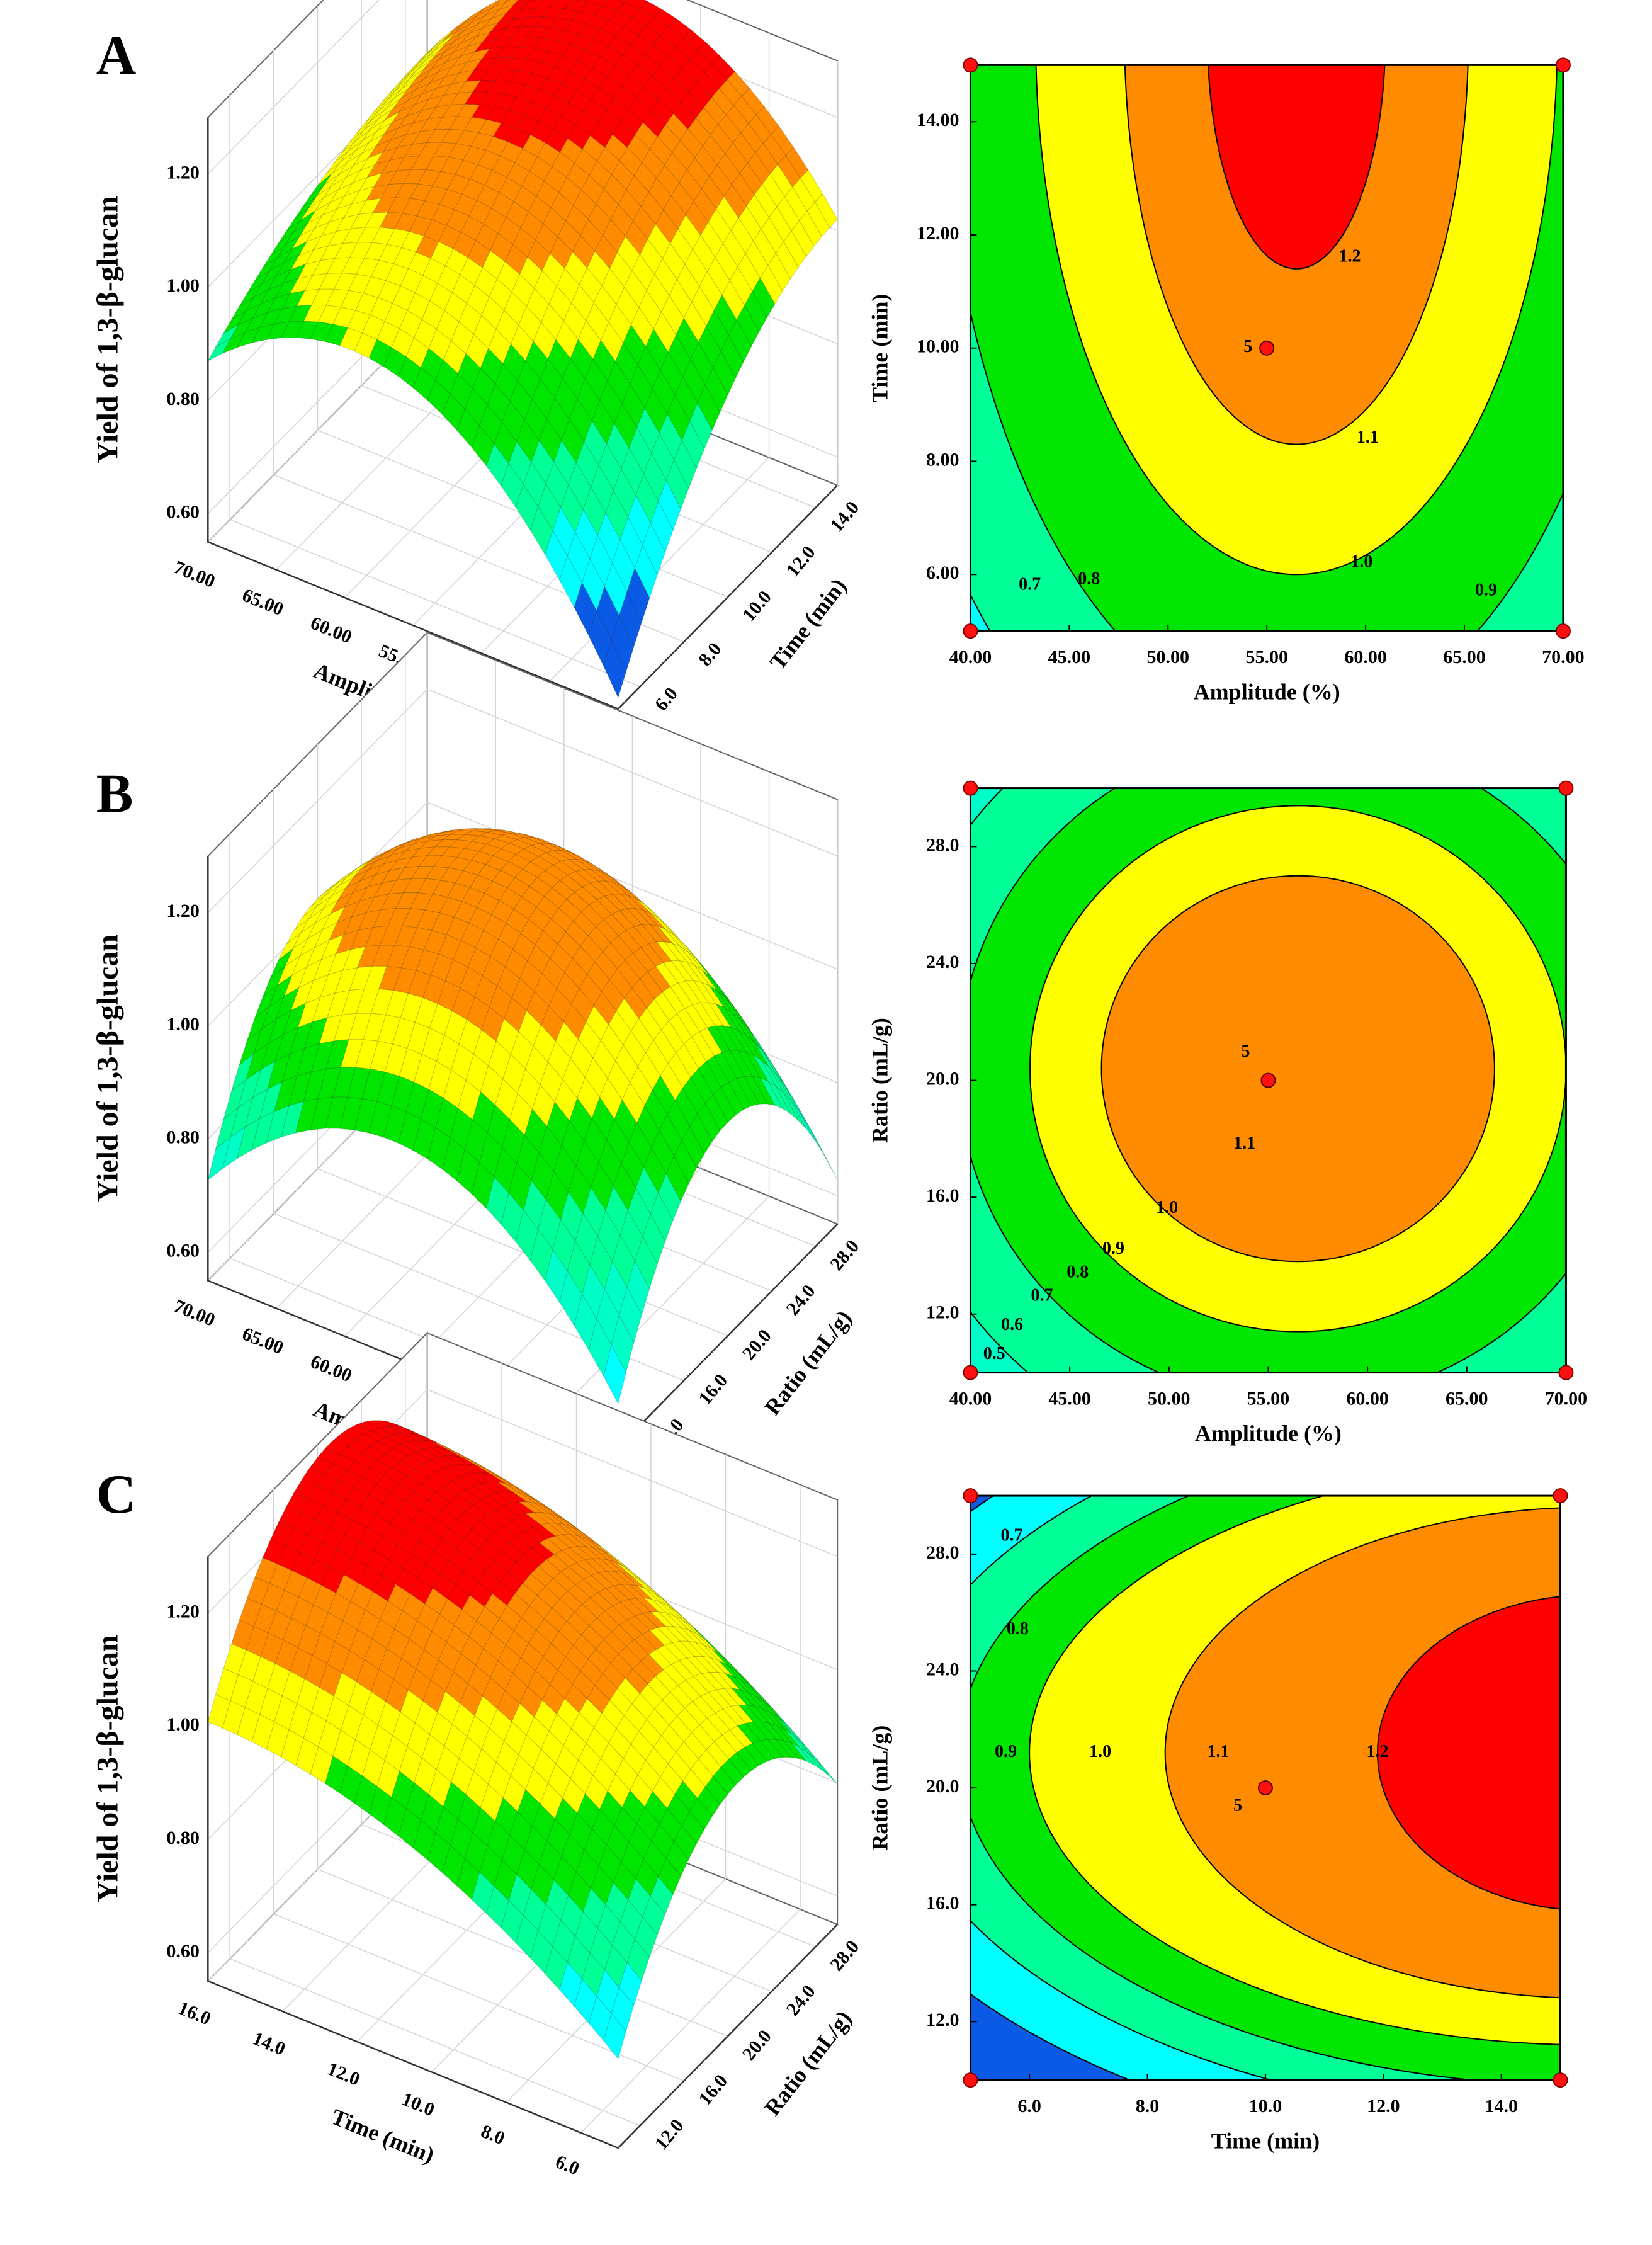  What do you see at coordinates (1266, 657) in the screenshot?
I see `x-tick-label: 55.00` at bounding box center [1266, 657].